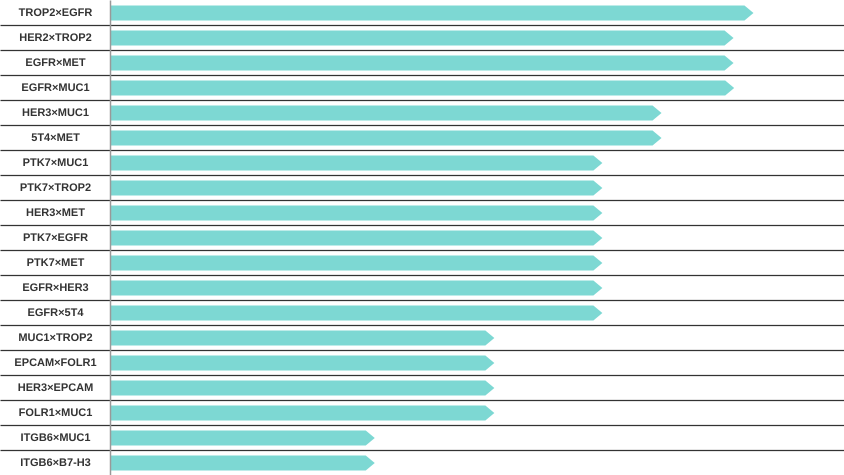 This screenshot has width=844, height=475. Describe the element at coordinates (55, 363) in the screenshot. I see `y-tick-label: EPCAM×FOLR1` at that location.